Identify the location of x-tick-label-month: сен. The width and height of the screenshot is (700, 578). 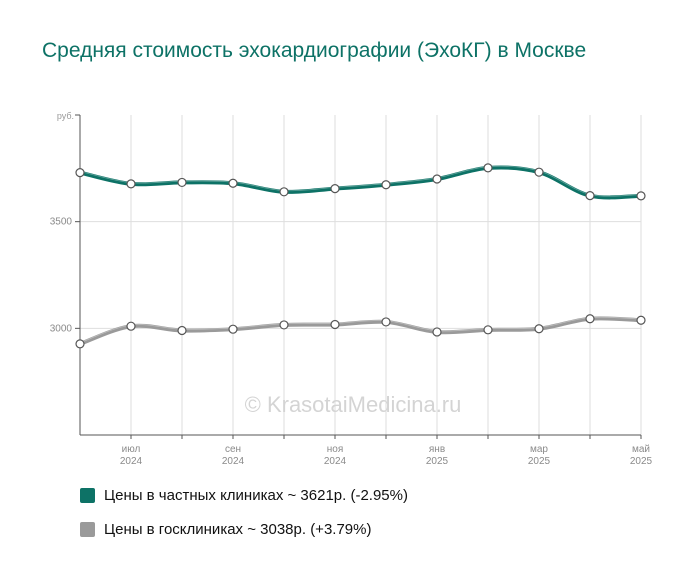
(233, 449).